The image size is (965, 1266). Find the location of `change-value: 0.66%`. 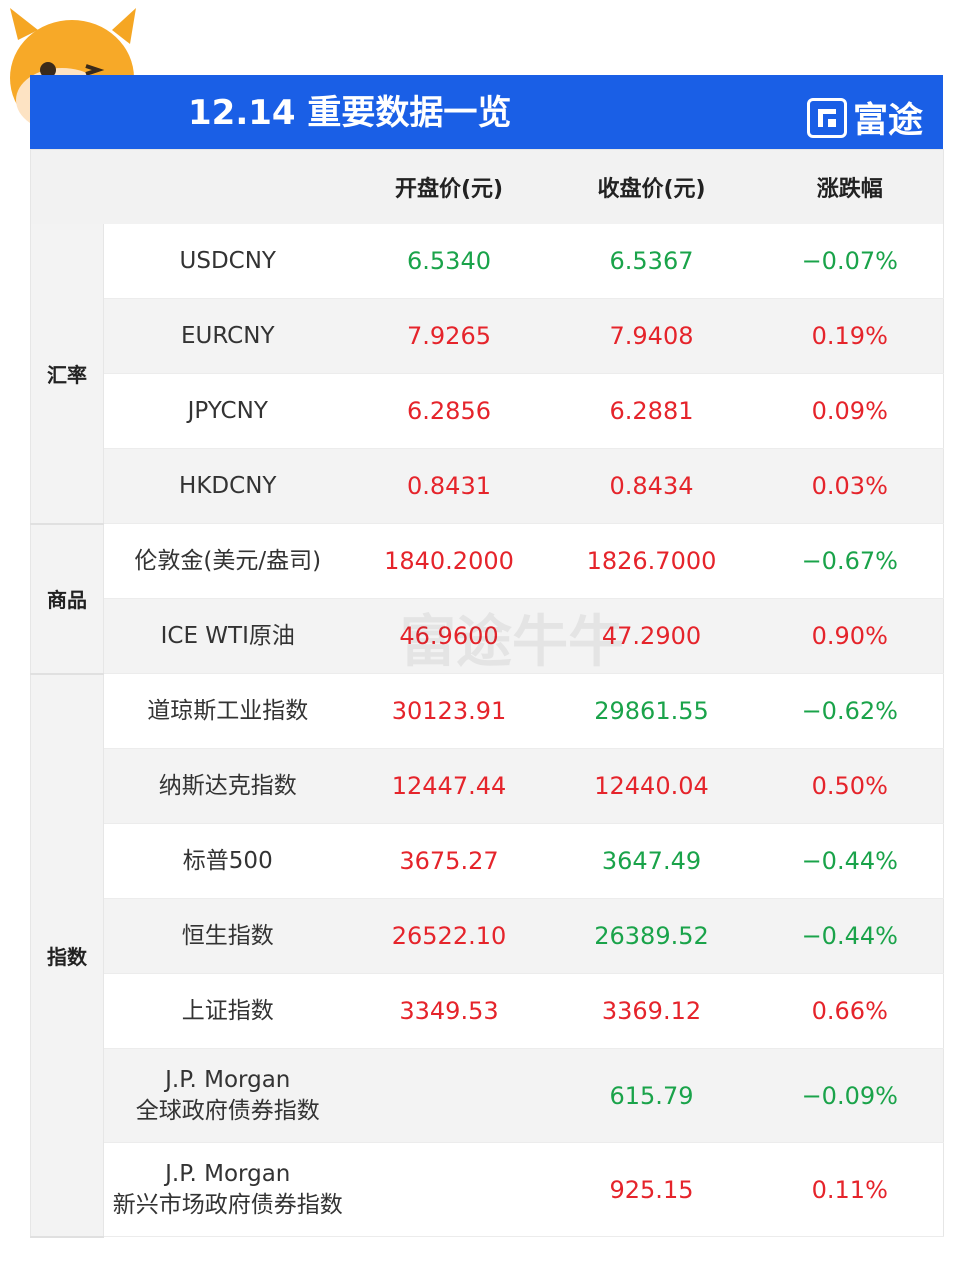

change-value: 0.66% is located at coordinates (850, 1011).